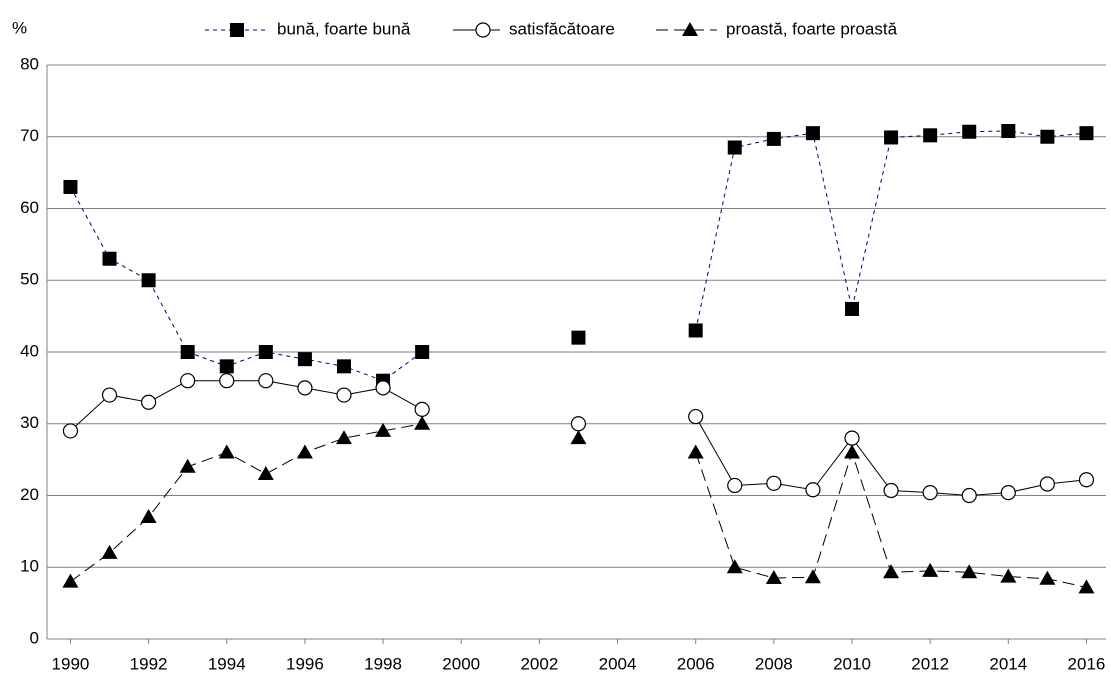 This screenshot has width=1111, height=679. I want to click on x-tick-label: 1998, so click(383, 663).